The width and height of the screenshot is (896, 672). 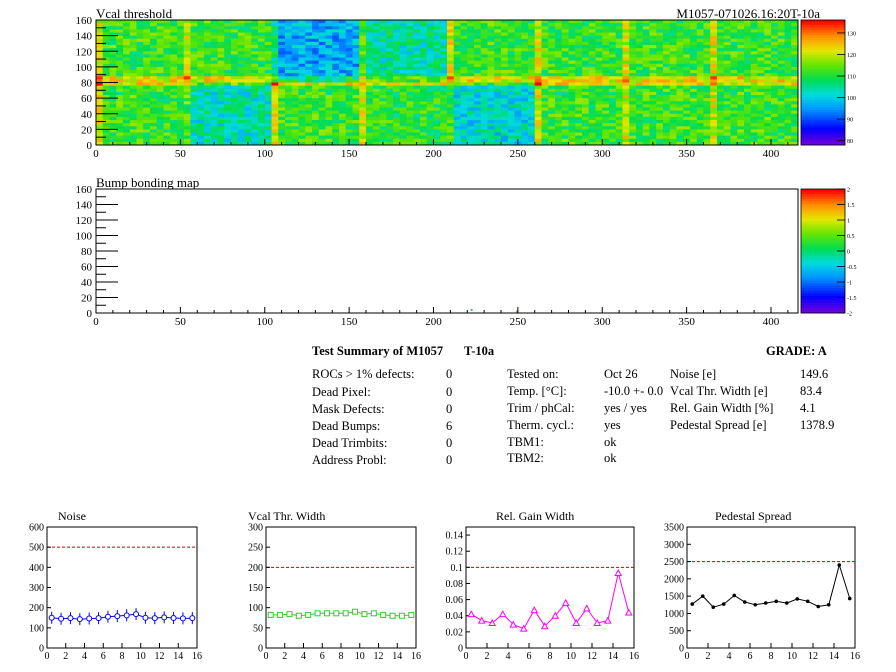 What do you see at coordinates (36, 528) in the screenshot?
I see `y-tick-label: 600` at bounding box center [36, 528].